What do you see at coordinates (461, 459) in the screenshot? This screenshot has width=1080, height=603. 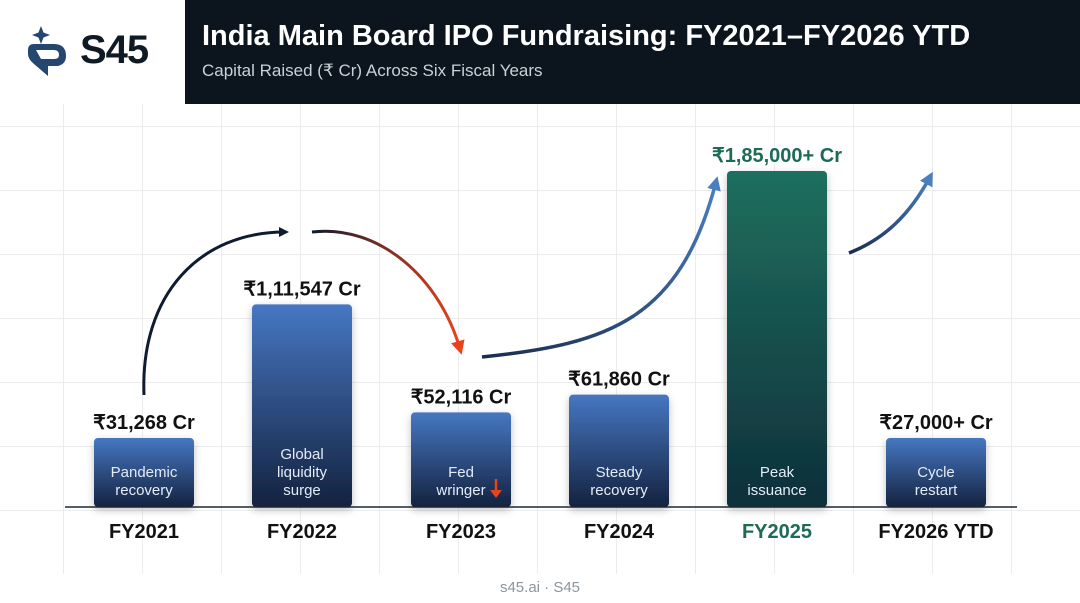 I see `bar-fy2023` at bounding box center [461, 459].